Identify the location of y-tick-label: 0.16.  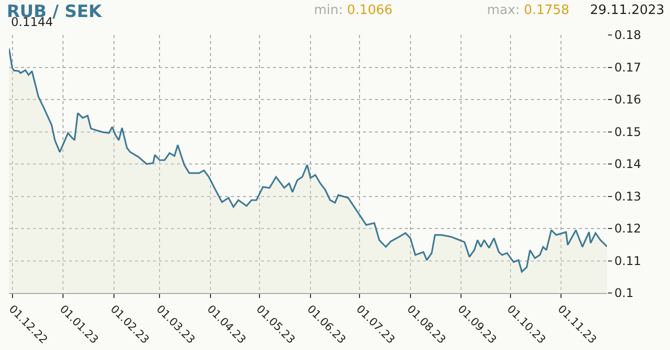
(628, 99).